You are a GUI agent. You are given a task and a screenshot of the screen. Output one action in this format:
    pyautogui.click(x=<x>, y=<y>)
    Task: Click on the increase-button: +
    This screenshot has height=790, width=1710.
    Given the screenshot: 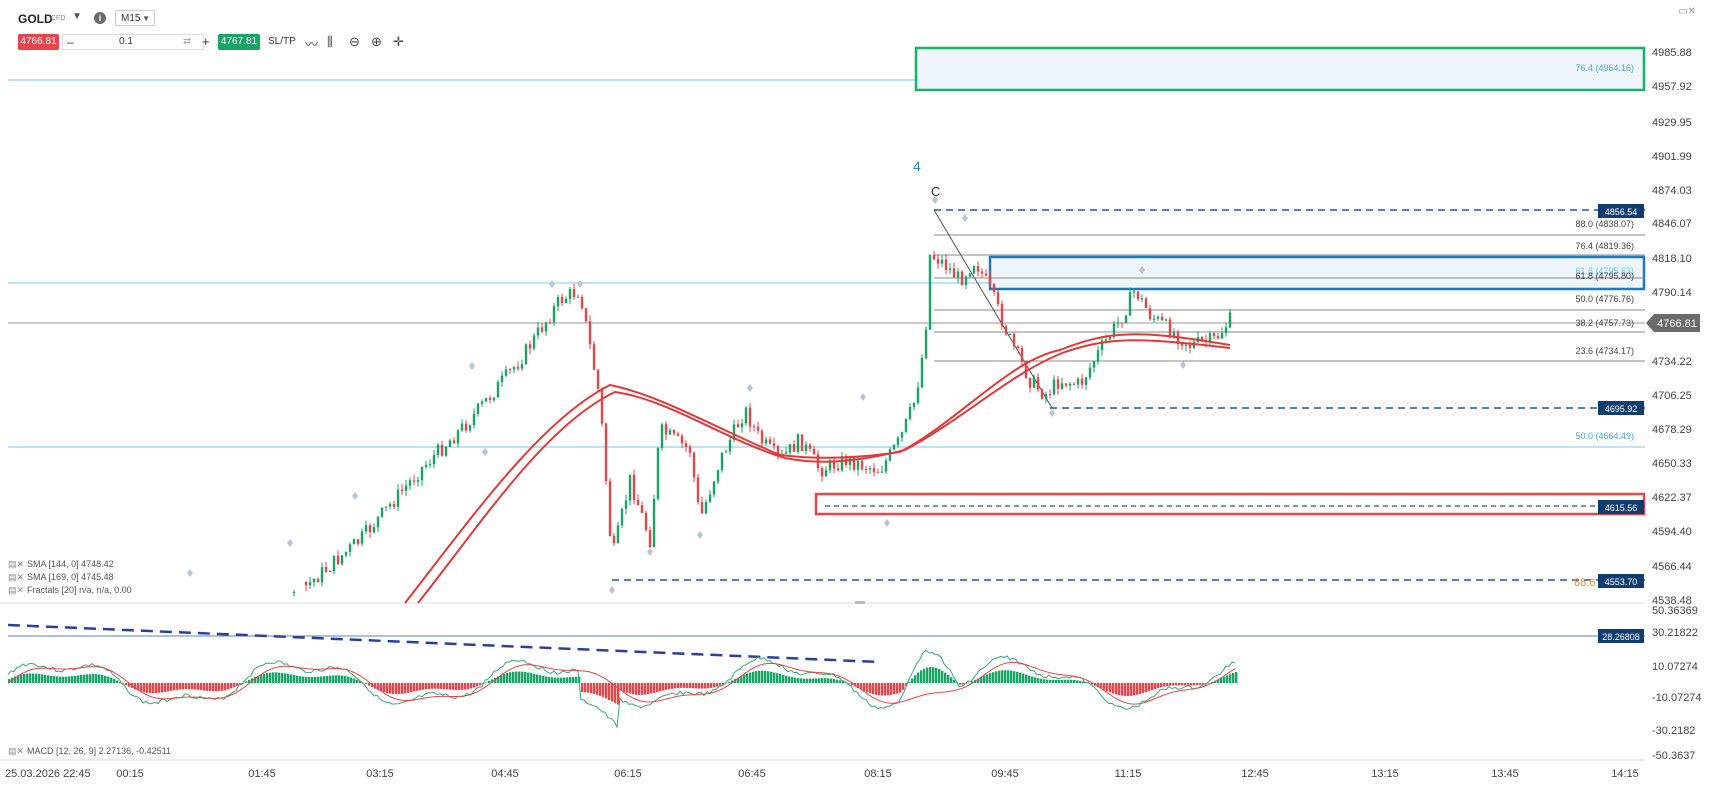 What is the action you would take?
    pyautogui.click(x=206, y=41)
    